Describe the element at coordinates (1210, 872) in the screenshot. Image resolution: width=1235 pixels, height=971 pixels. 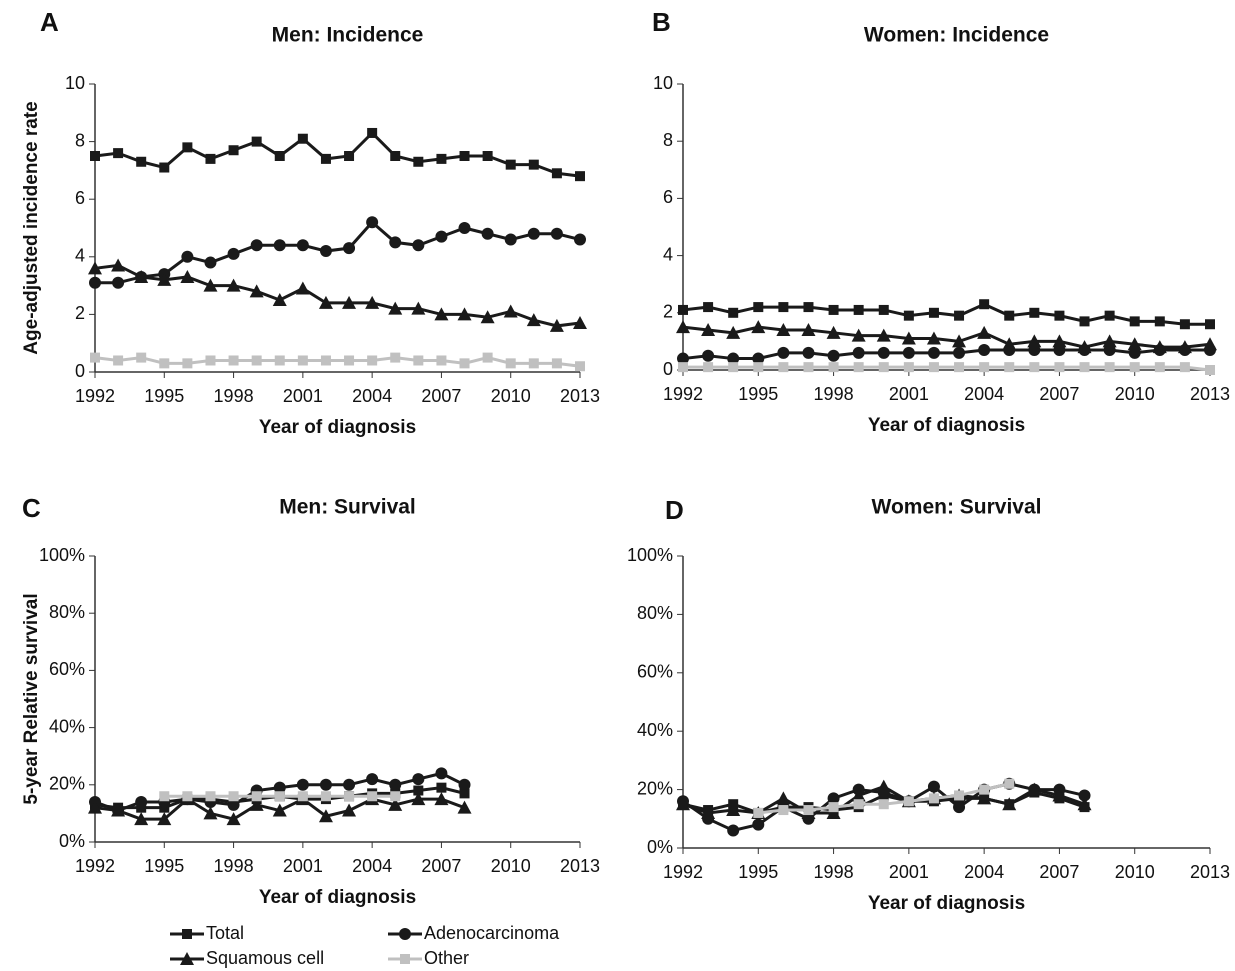
I see `x-tick-label: 2013` at that location.